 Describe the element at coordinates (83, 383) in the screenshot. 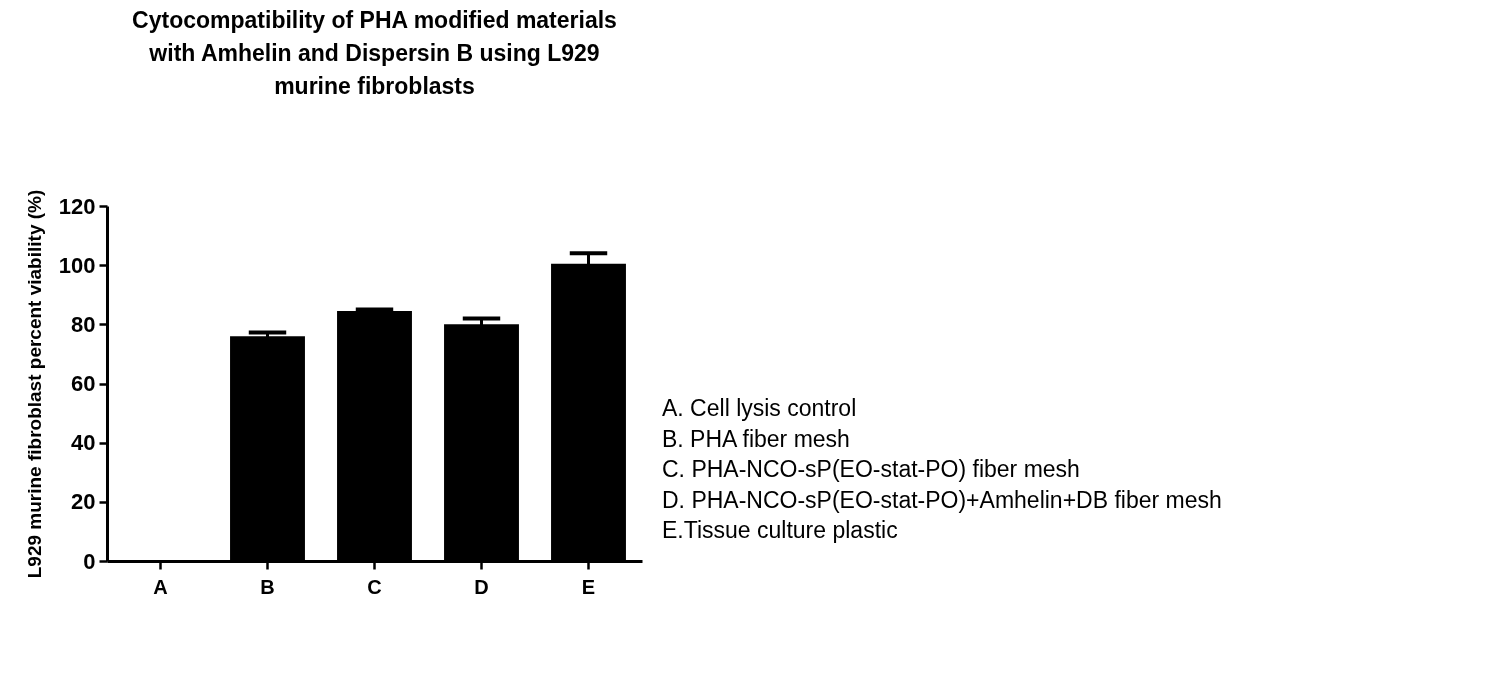

I see `y-tick-label: 60` at that location.